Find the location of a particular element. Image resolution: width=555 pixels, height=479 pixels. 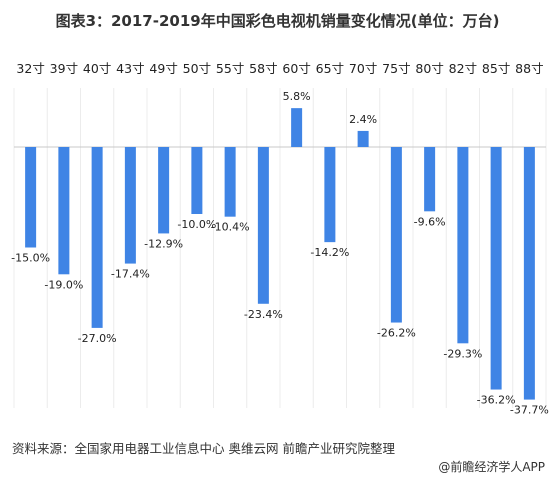

category-label: 49寸 is located at coordinates (163, 68).